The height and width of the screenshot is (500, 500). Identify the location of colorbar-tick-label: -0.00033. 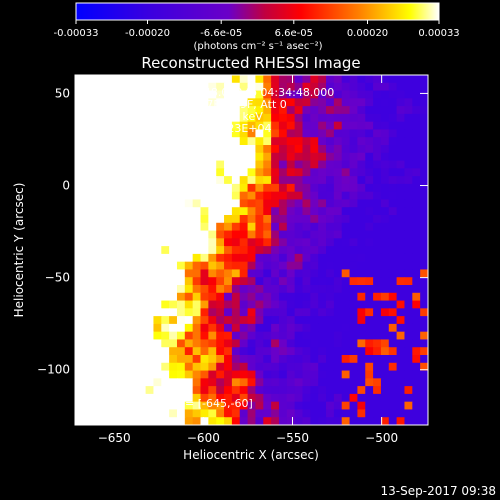
(76, 33).